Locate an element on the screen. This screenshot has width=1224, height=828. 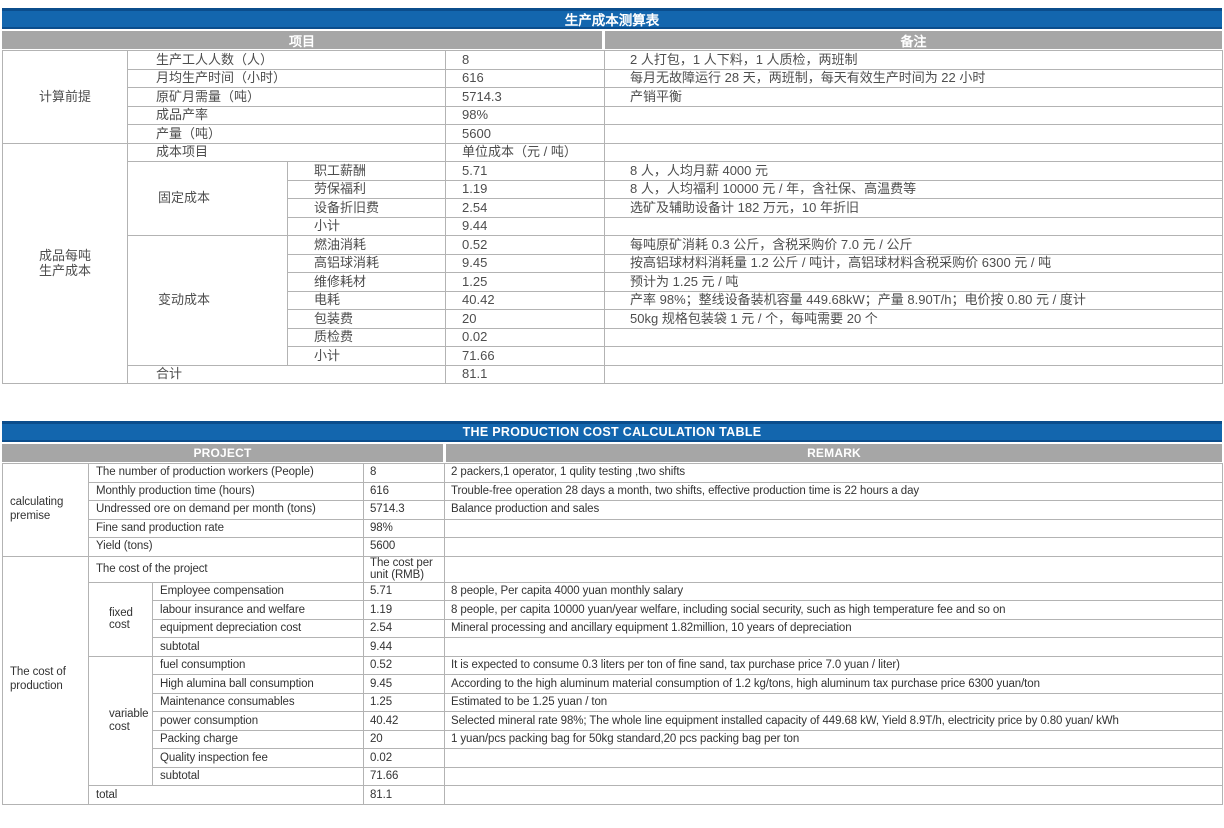
item-cell: The cost of the project is located at coordinates (226, 569).